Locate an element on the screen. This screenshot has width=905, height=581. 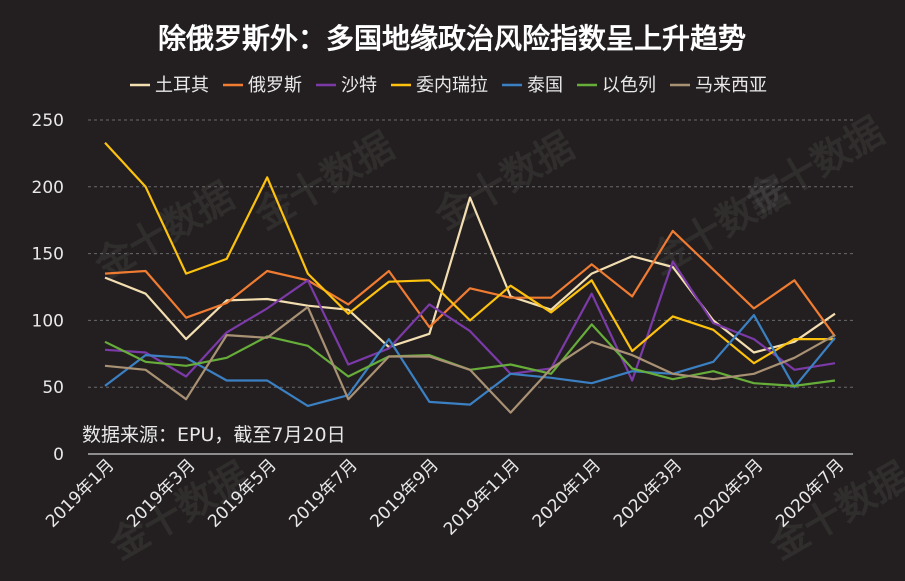
series-line-泰国 is located at coordinates (470, 360).